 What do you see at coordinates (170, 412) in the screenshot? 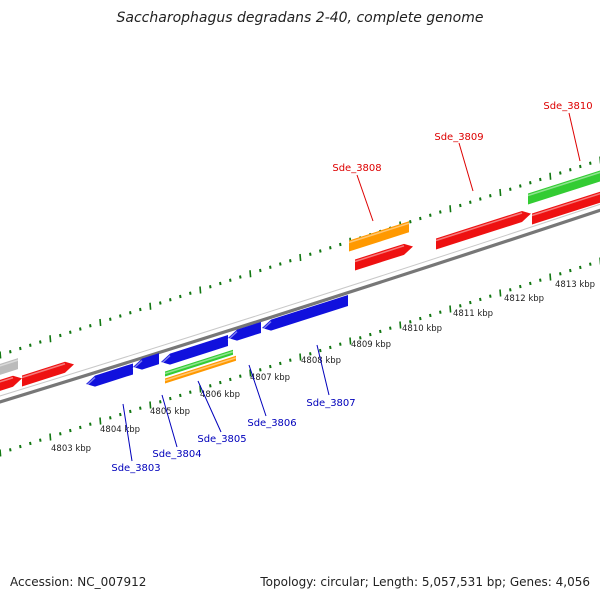
I see `kbp-label: 4805 kbp` at bounding box center [170, 412].